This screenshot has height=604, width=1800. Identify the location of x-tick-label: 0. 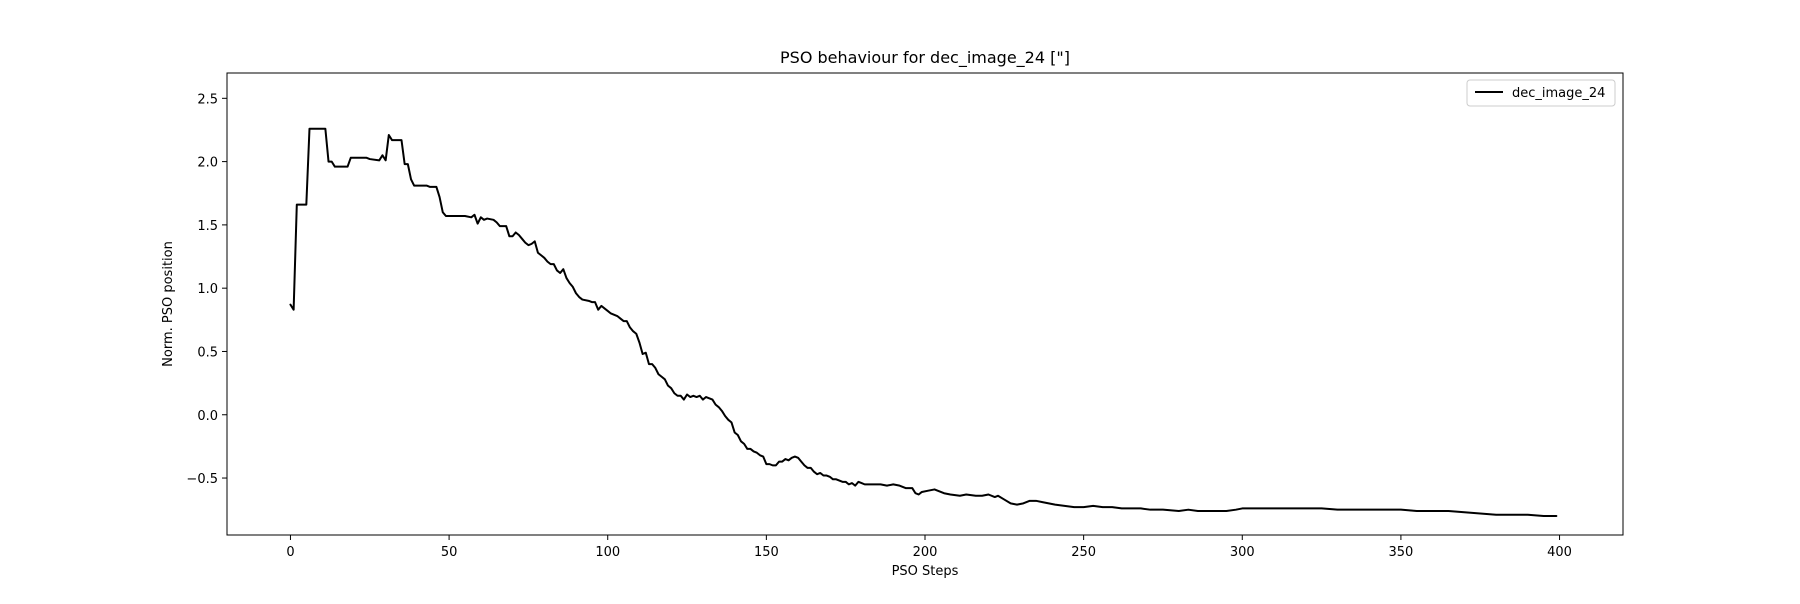
(290, 552).